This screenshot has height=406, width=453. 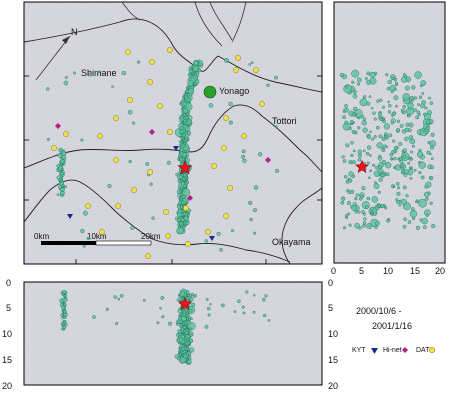 What do you see at coordinates (74, 32) in the screenshot?
I see `north-label: N` at bounding box center [74, 32].